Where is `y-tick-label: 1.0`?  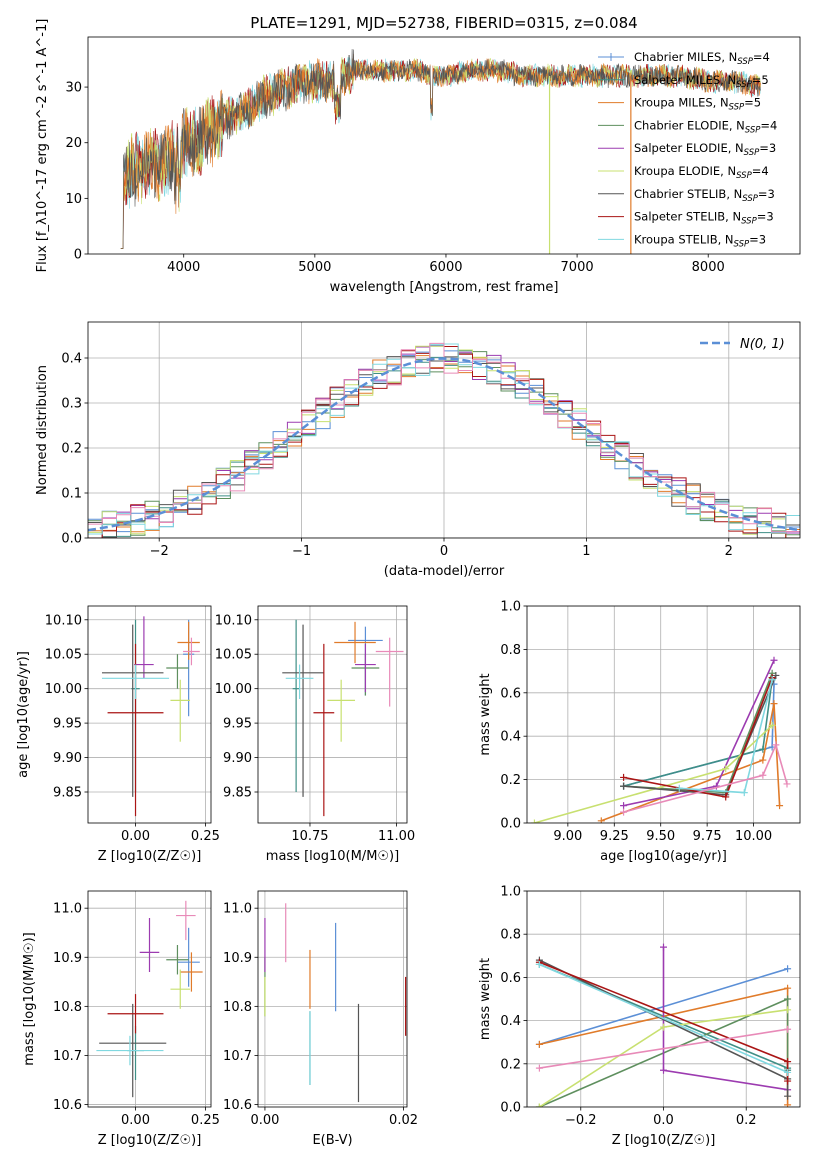
y-tick-label: 1.0 is located at coordinates (510, 607).